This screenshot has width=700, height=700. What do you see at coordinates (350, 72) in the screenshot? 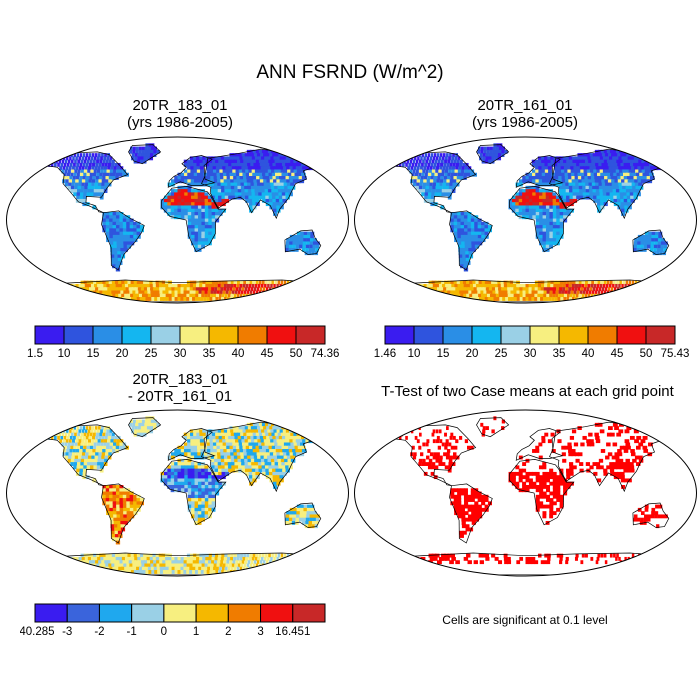
I see `page-title: ANN FSRND (W/m^2)` at bounding box center [350, 72].